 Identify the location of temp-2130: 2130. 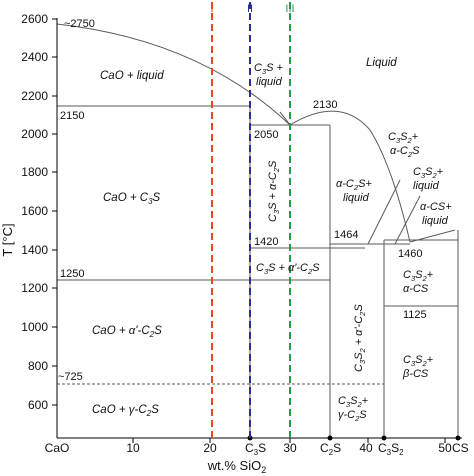
(325, 105).